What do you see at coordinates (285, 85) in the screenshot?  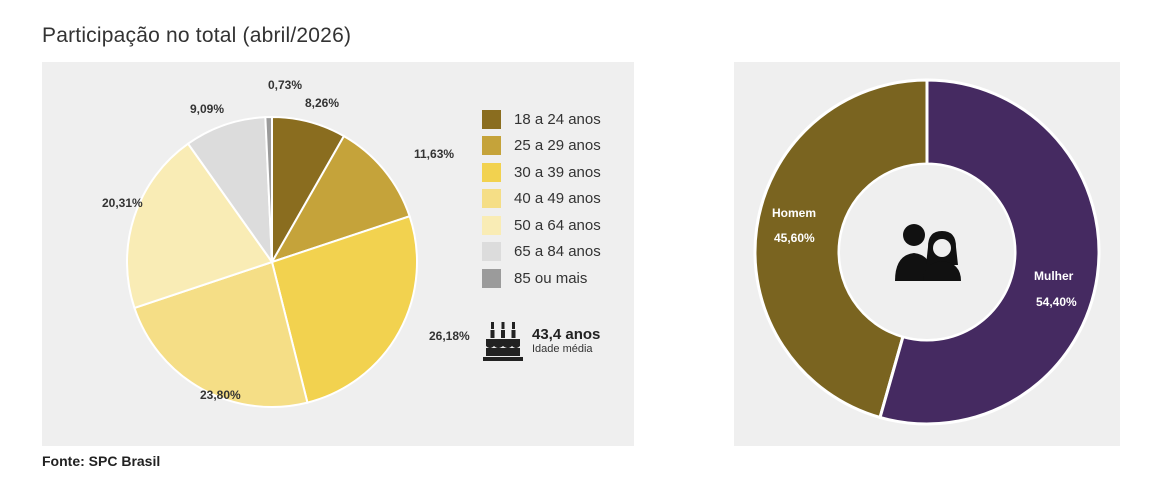 I see `pie-data-label-7: 0,73%` at bounding box center [285, 85].